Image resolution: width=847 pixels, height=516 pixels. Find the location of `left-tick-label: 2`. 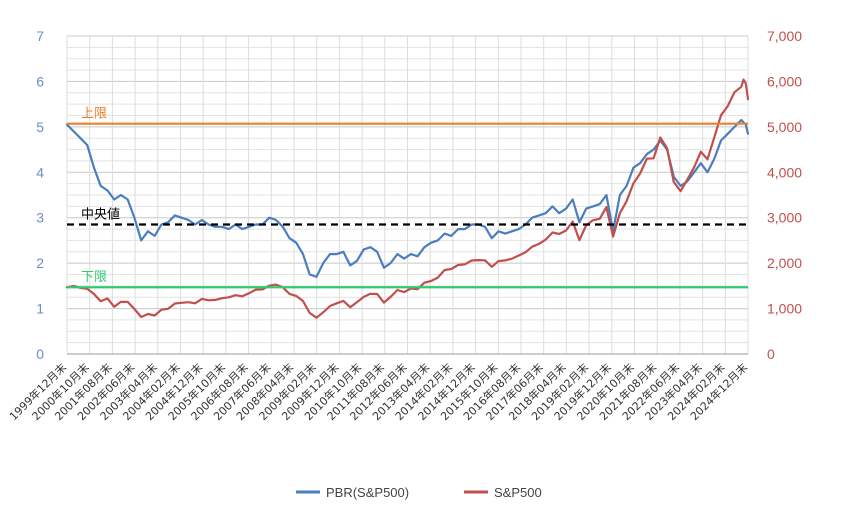

left-tick-label: 2 is located at coordinates (40, 263).